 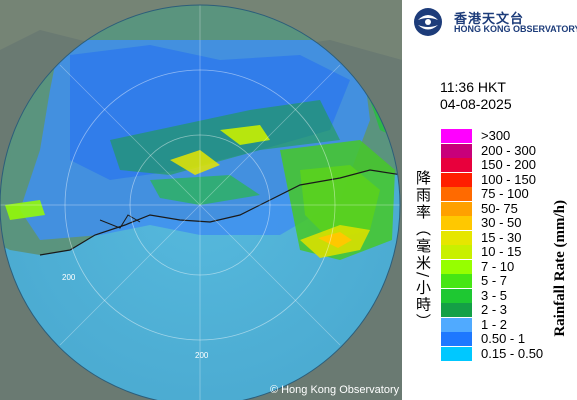 I want to click on legend-label: 10 - 15, so click(x=501, y=251).